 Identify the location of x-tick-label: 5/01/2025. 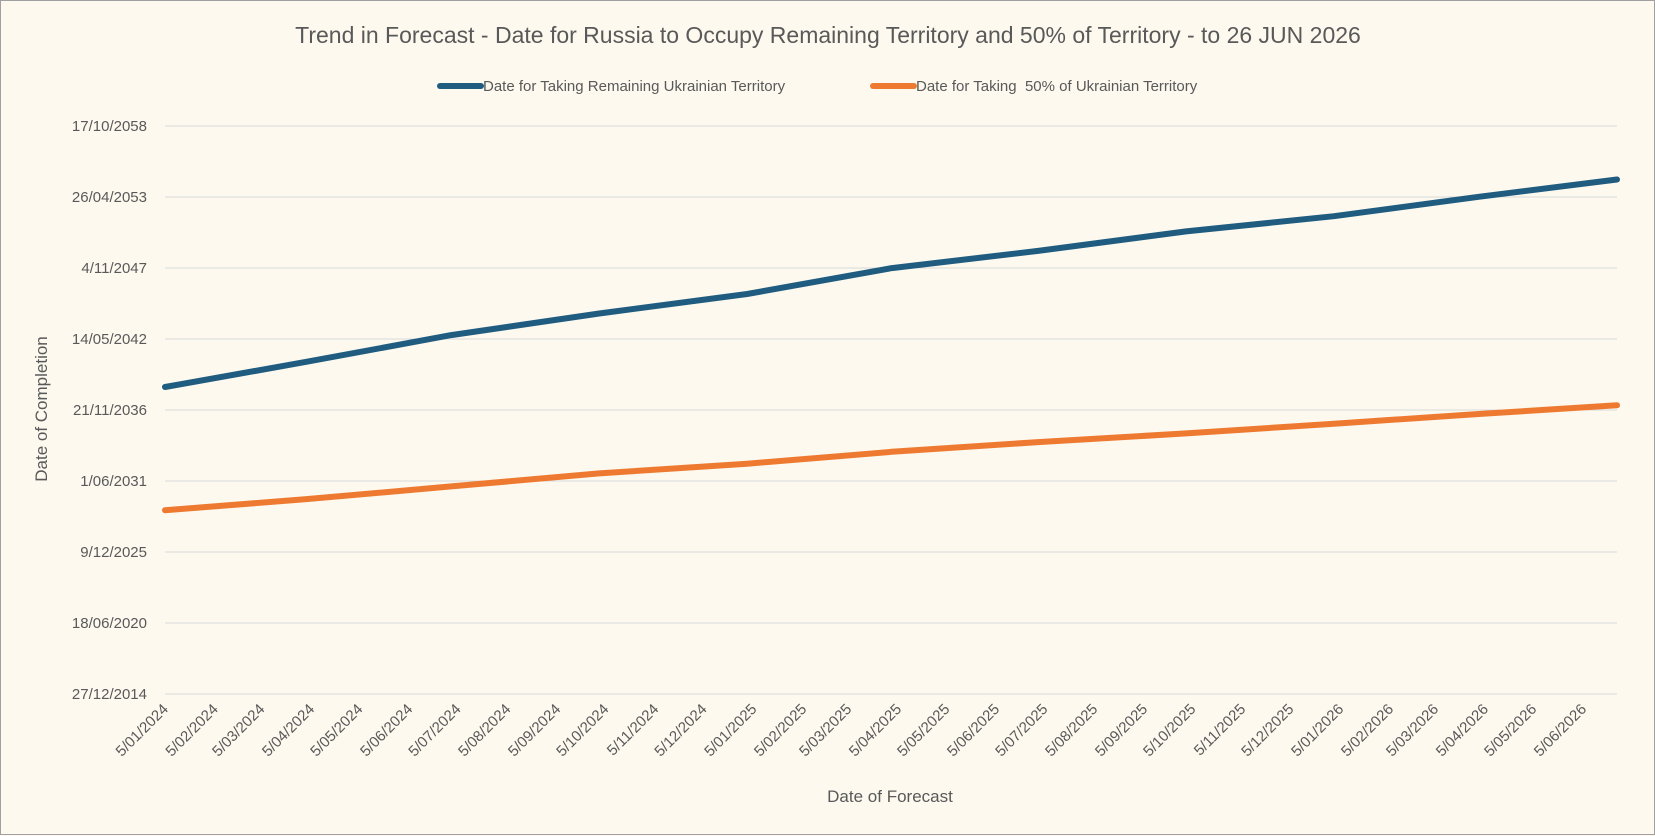
(730, 730).